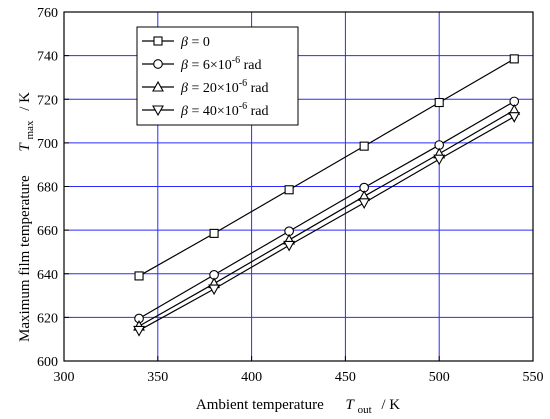  Describe the element at coordinates (47, 188) in the screenshot. I see `y-tick-label: 680` at that location.